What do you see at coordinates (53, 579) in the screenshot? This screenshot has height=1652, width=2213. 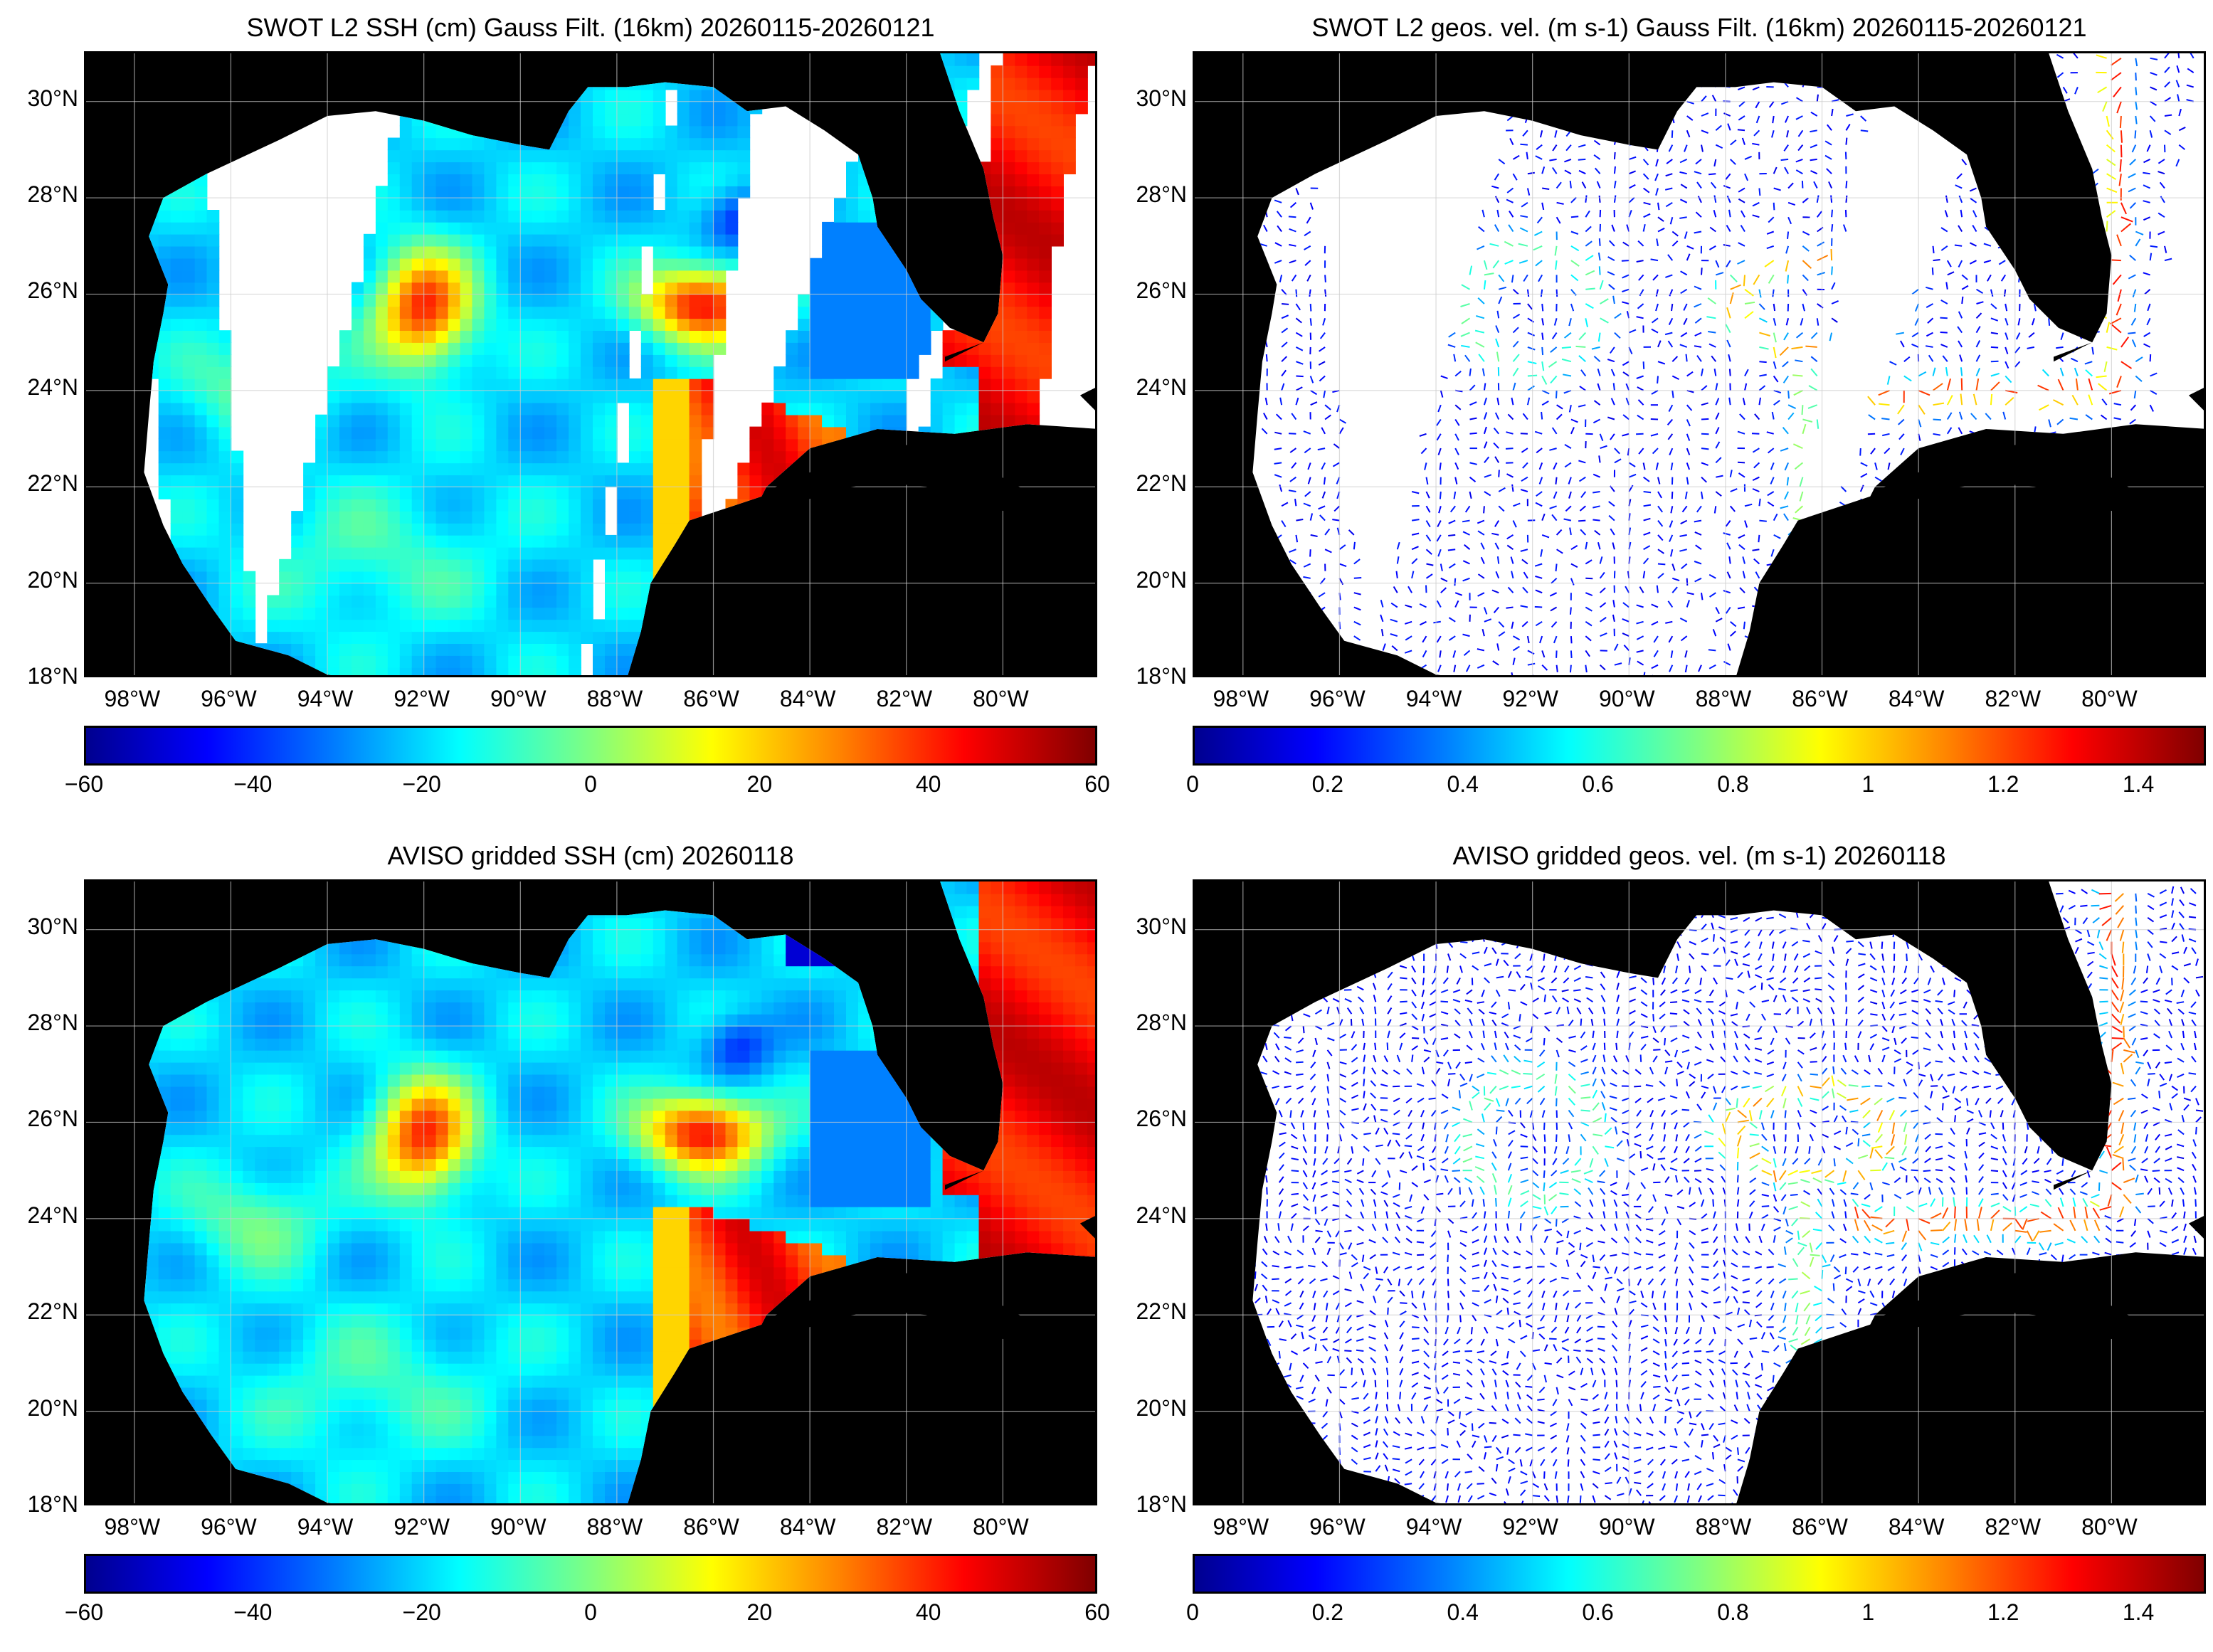 I see `lat-tick-label: 20°N` at bounding box center [53, 579].